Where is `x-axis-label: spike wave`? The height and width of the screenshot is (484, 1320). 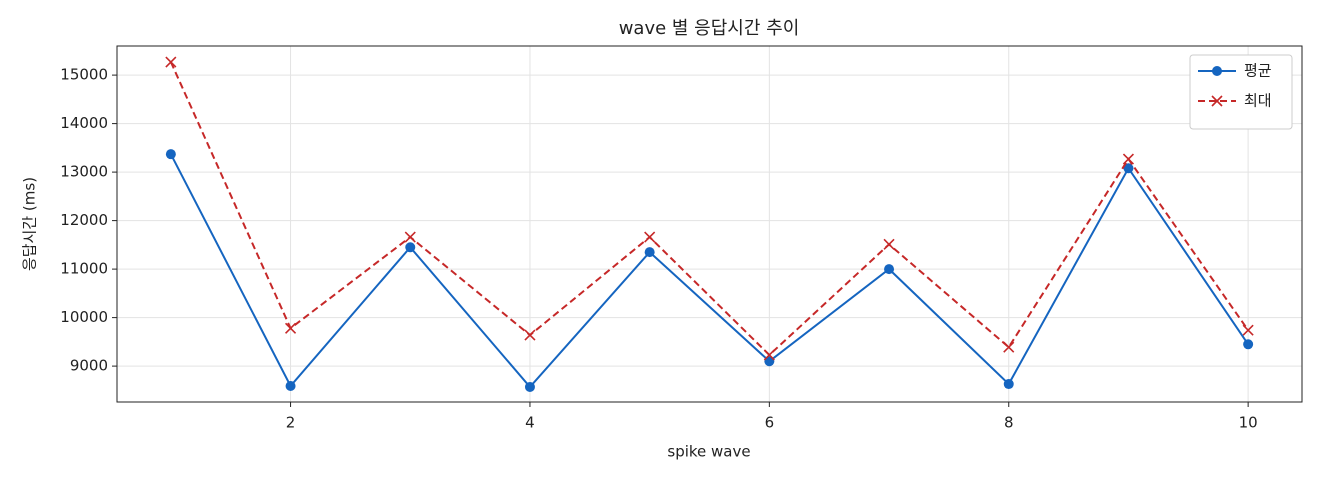
x-axis-label: spike wave is located at coordinates (708, 452).